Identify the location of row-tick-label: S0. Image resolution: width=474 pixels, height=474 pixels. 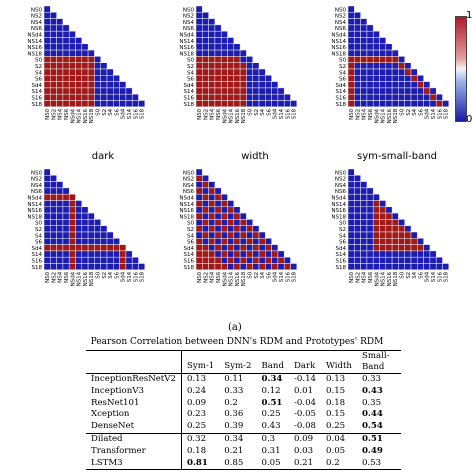
(342, 224).